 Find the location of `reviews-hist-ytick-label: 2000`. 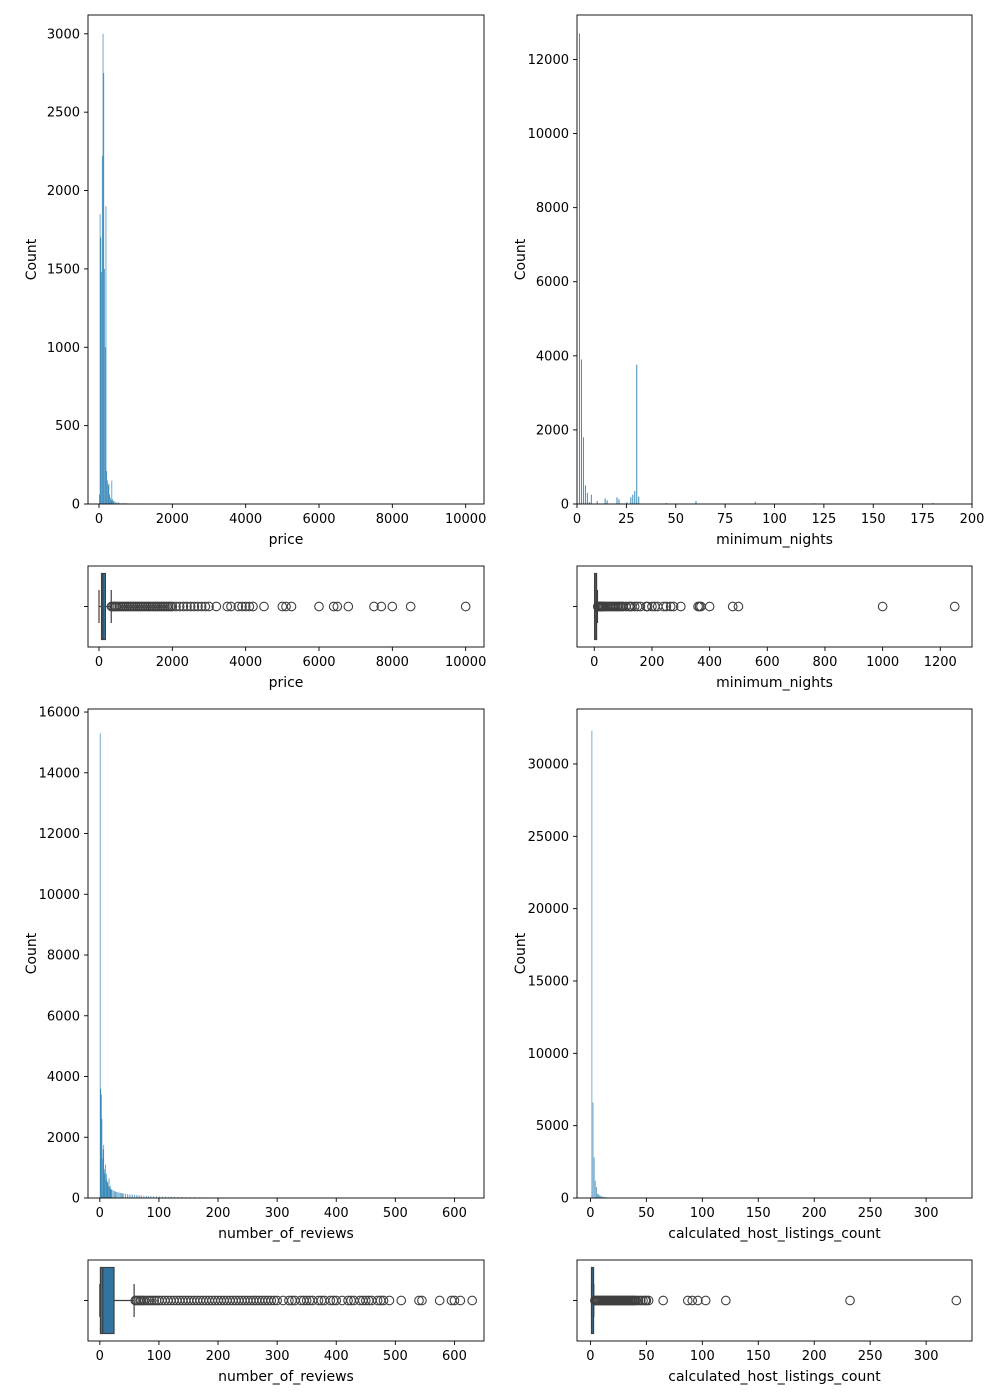

reviews-hist-ytick-label: 2000 is located at coordinates (63, 1138).